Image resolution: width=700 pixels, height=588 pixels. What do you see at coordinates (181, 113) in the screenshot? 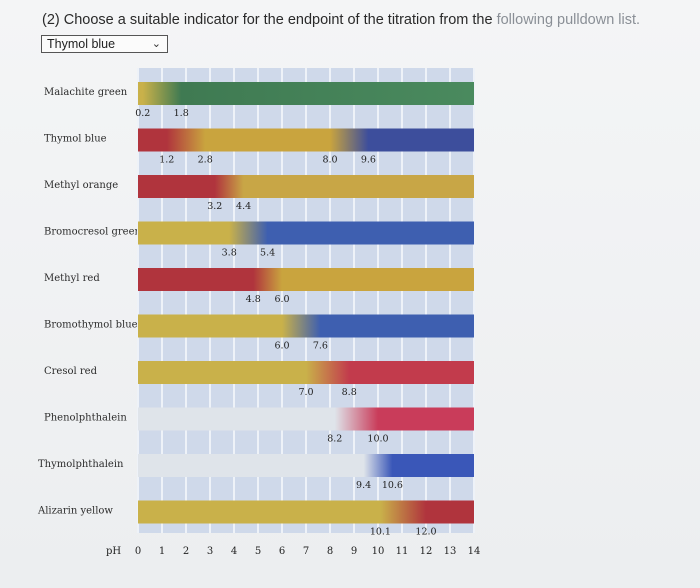
I see `range-high-label: 1.8` at bounding box center [181, 113].